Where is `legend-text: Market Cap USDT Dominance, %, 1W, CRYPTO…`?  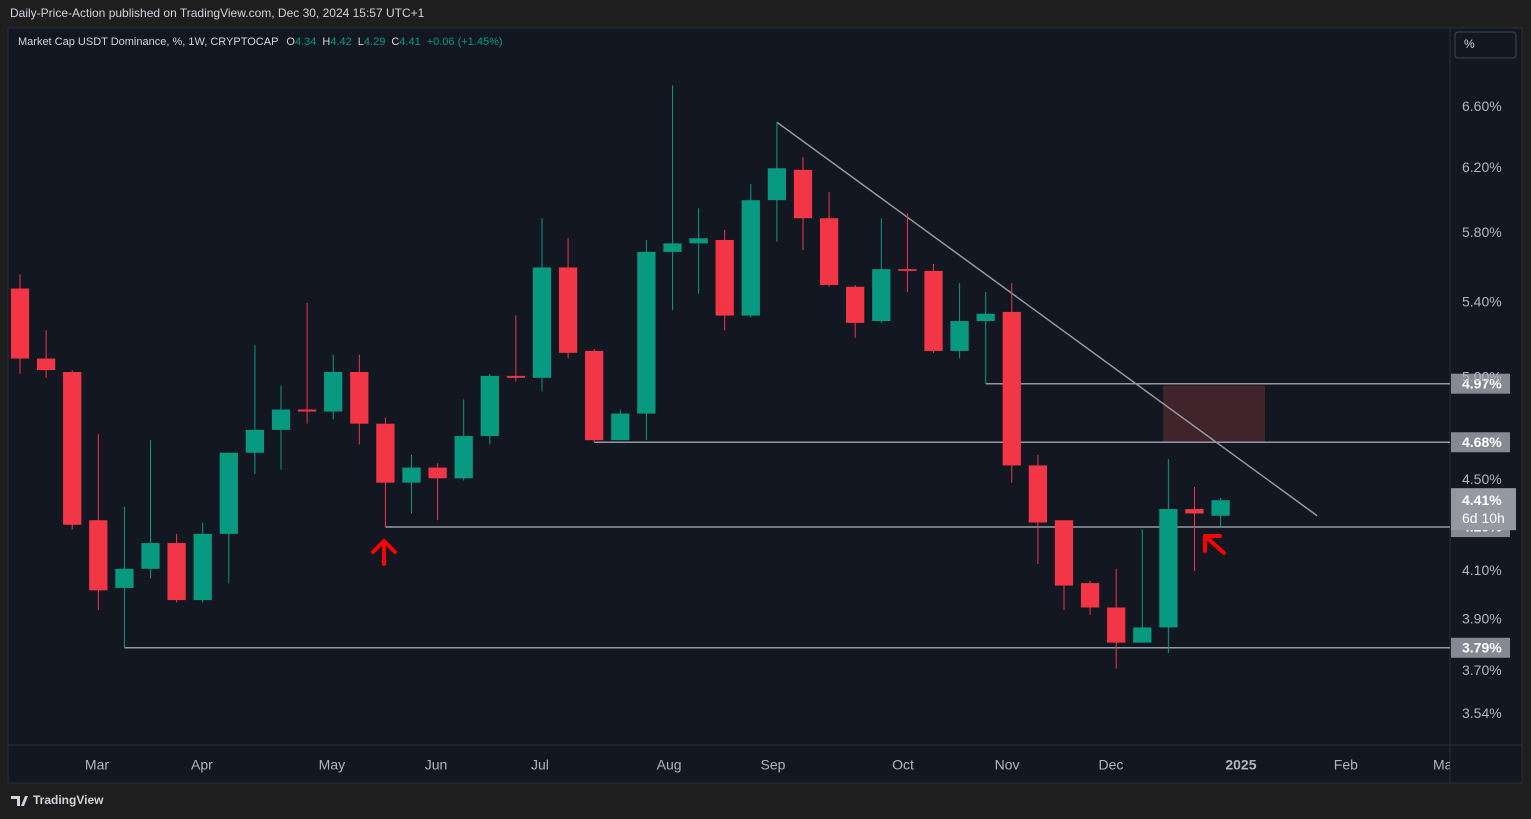 legend-text: Market Cap USDT Dominance, %, 1W, CRYPTO… is located at coordinates (260, 42).